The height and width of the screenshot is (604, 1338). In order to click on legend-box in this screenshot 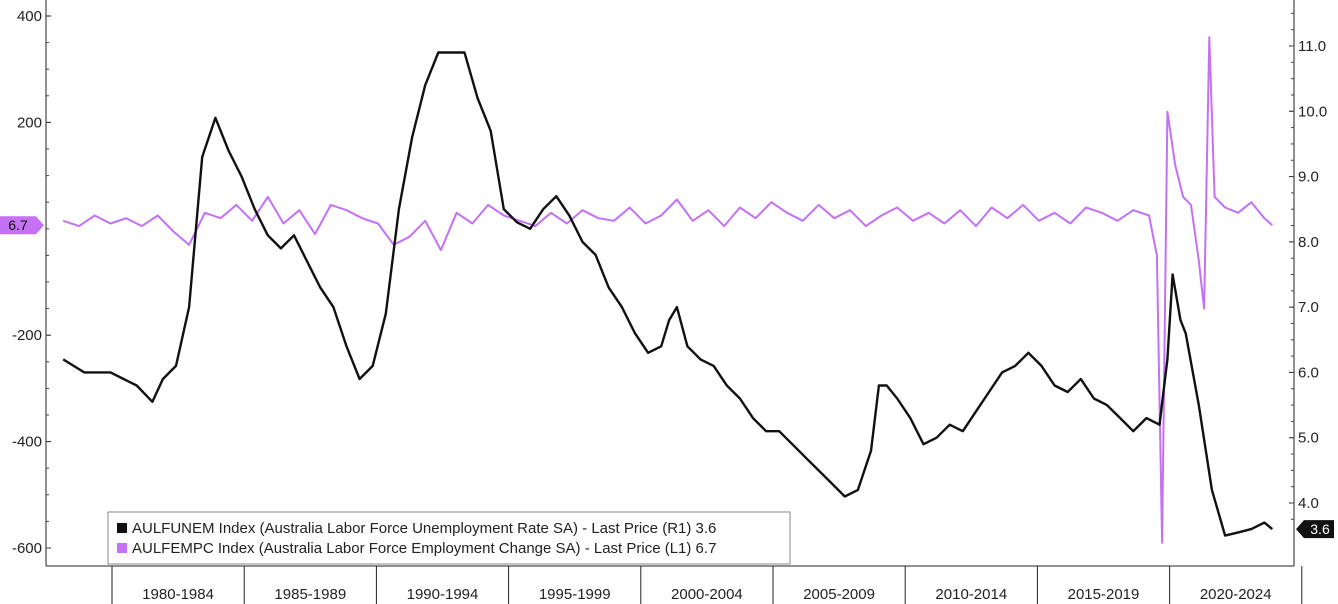, I will do `click(449, 538)`.